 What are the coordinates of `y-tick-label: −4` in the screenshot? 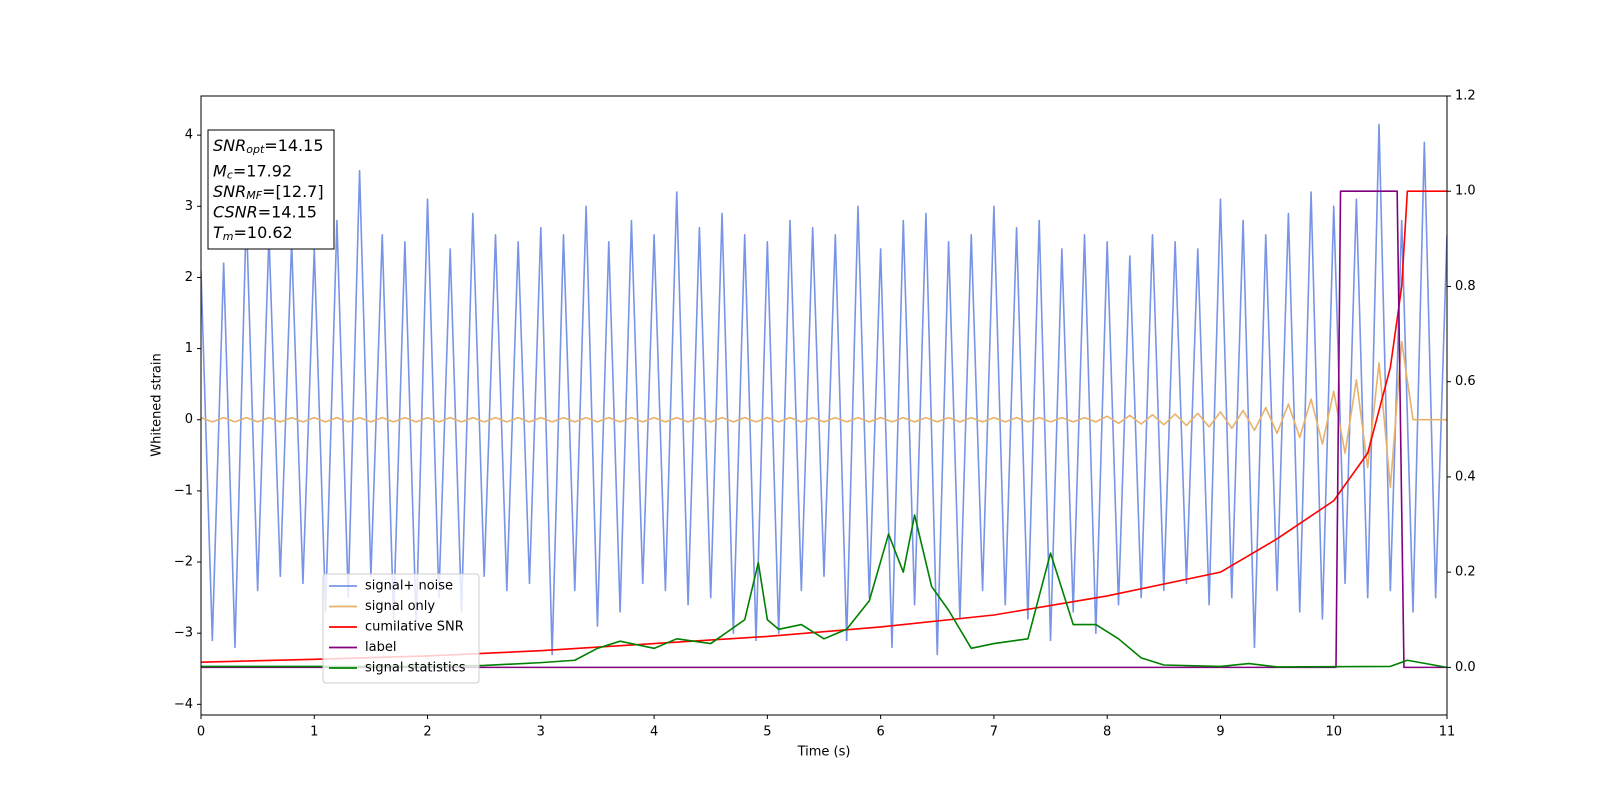 It's located at (183, 704).